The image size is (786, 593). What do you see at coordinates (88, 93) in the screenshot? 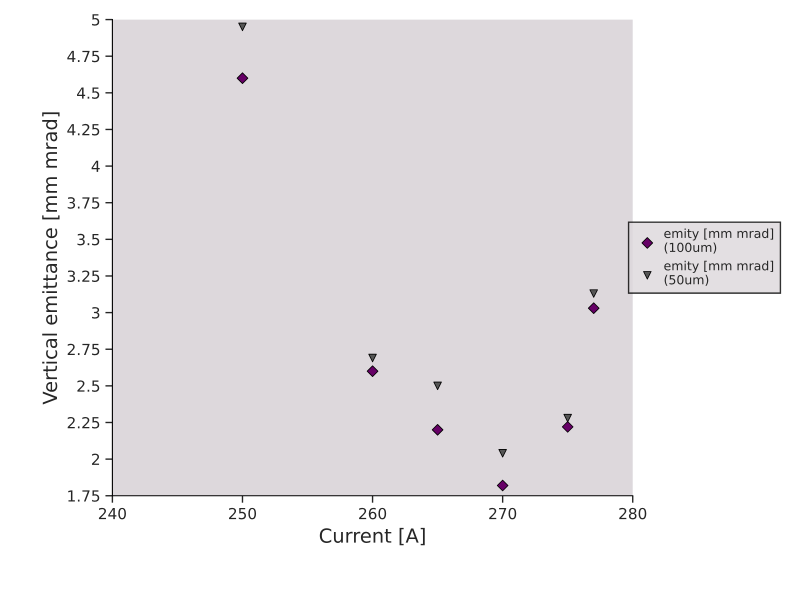
I see `y-tick-label: 4.5` at bounding box center [88, 93].